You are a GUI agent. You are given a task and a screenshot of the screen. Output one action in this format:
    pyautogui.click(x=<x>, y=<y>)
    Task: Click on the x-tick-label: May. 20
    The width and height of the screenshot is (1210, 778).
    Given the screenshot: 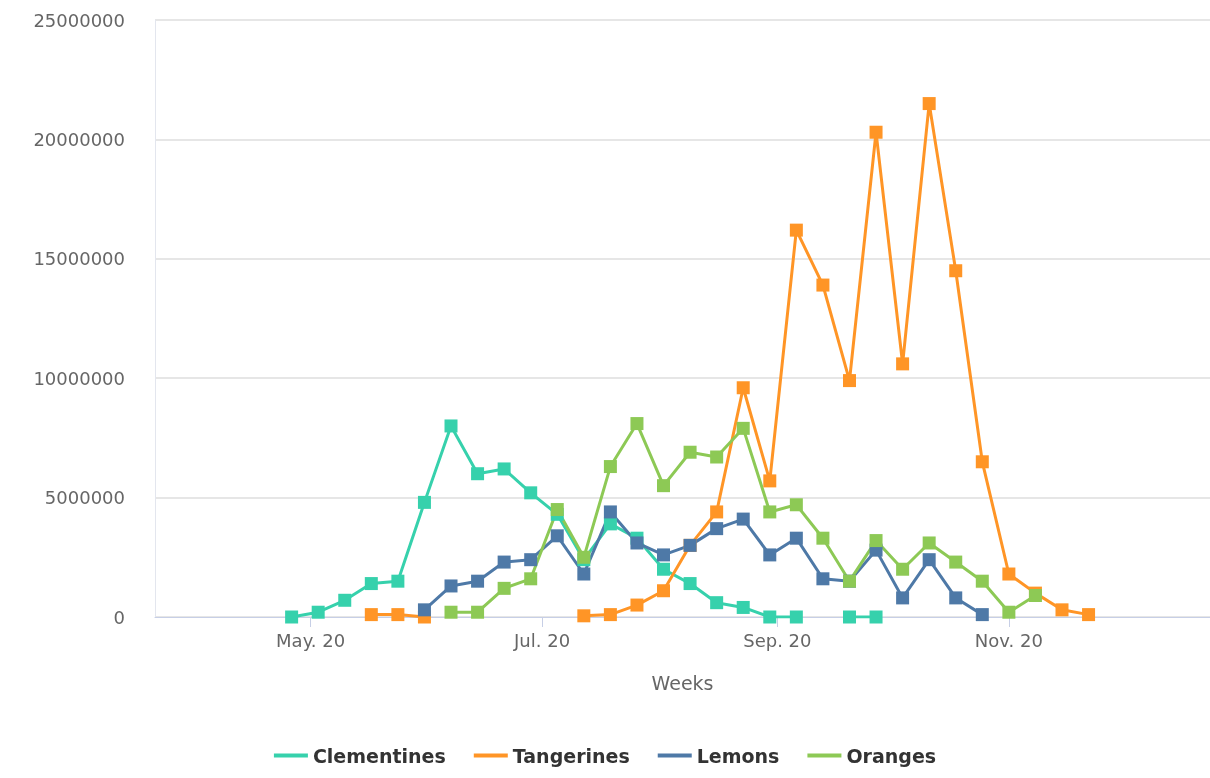 What is the action you would take?
    pyautogui.click(x=311, y=640)
    